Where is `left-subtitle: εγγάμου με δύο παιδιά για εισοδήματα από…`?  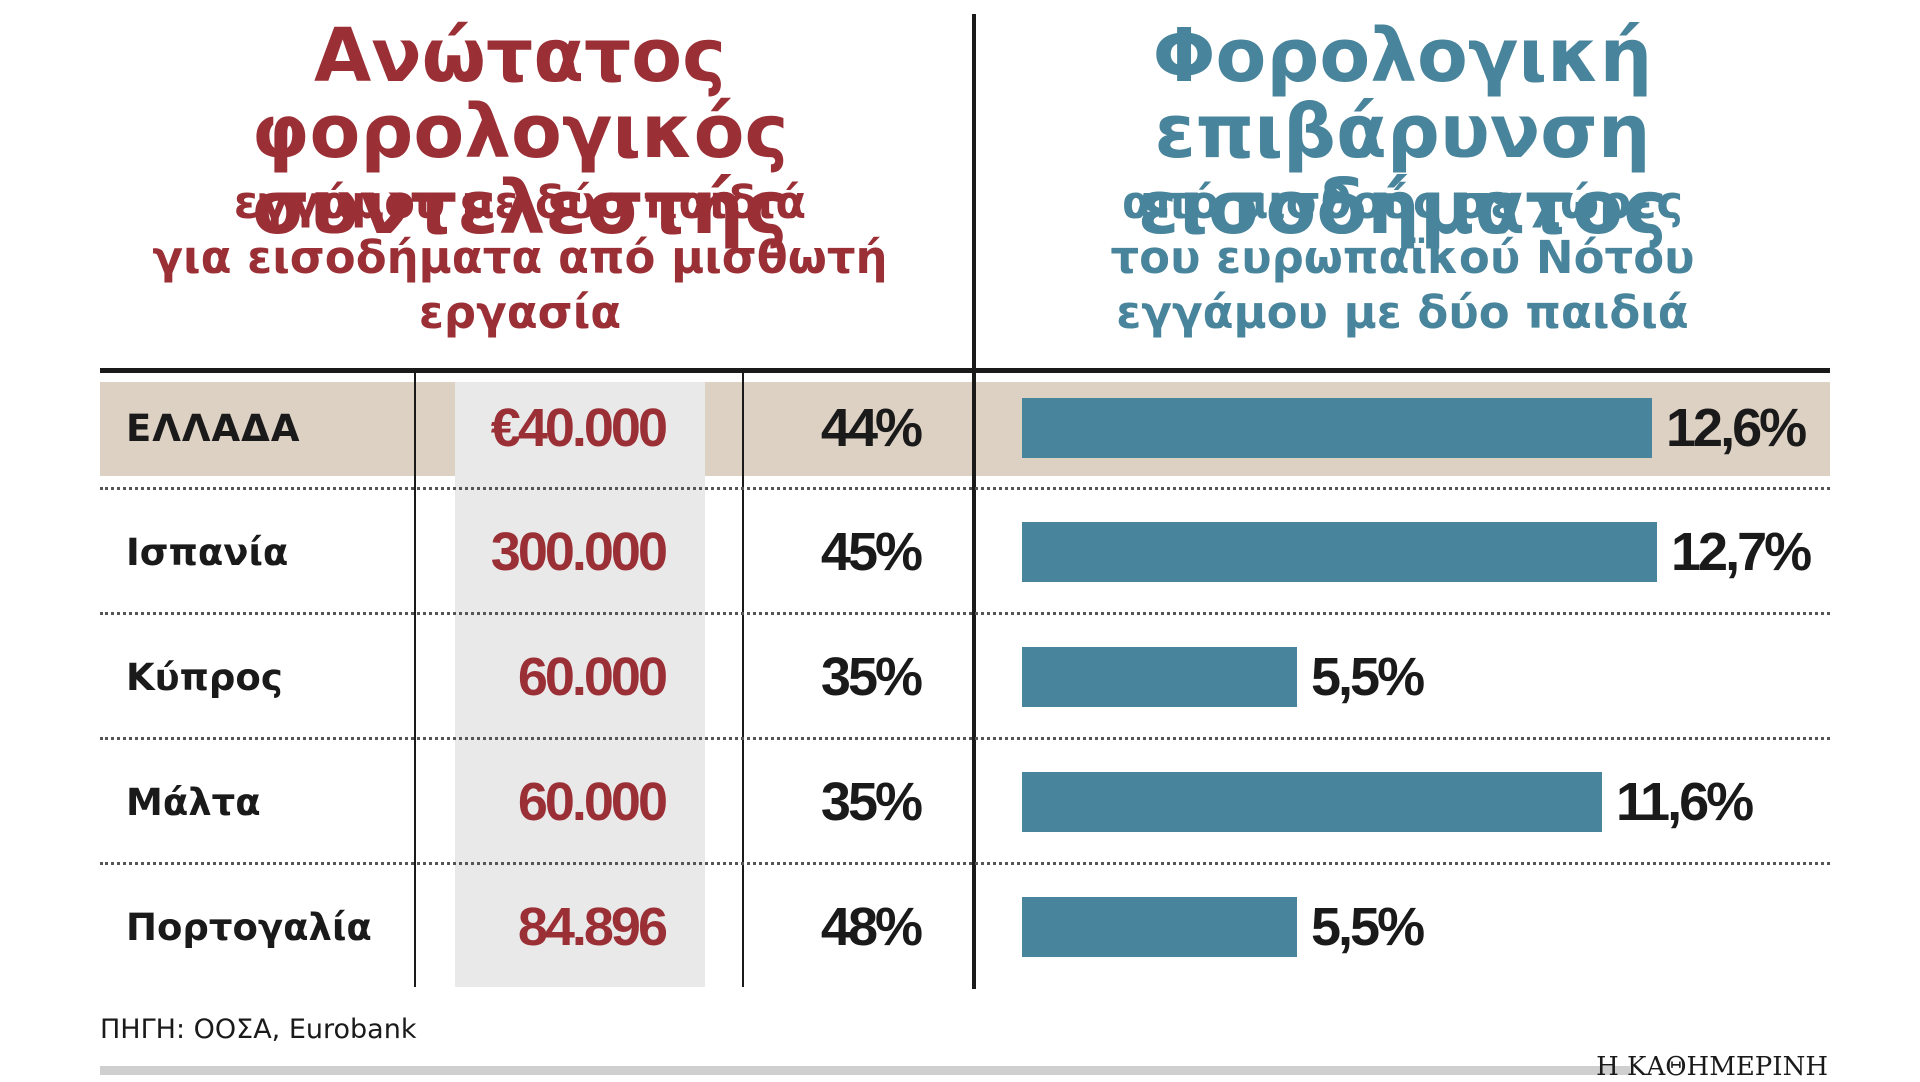
left-subtitle: εγγάμου με δύο παιδιά για εισοδήματα από… is located at coordinates (520, 257).